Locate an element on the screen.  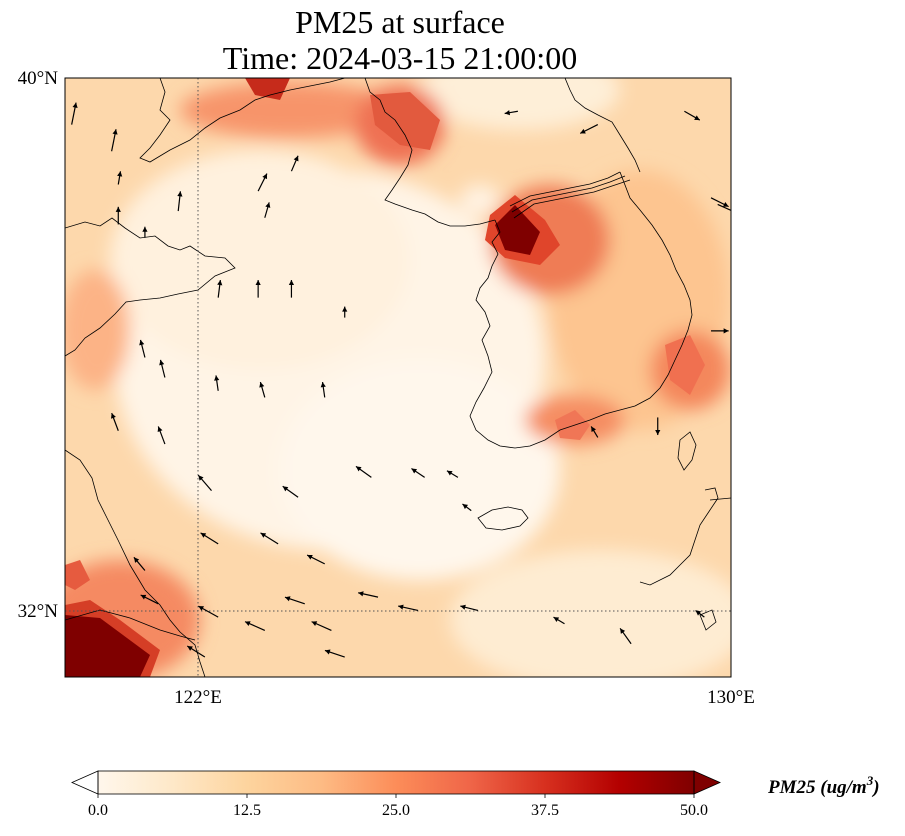
hotspot-bohai is located at coordinates (267, 89).